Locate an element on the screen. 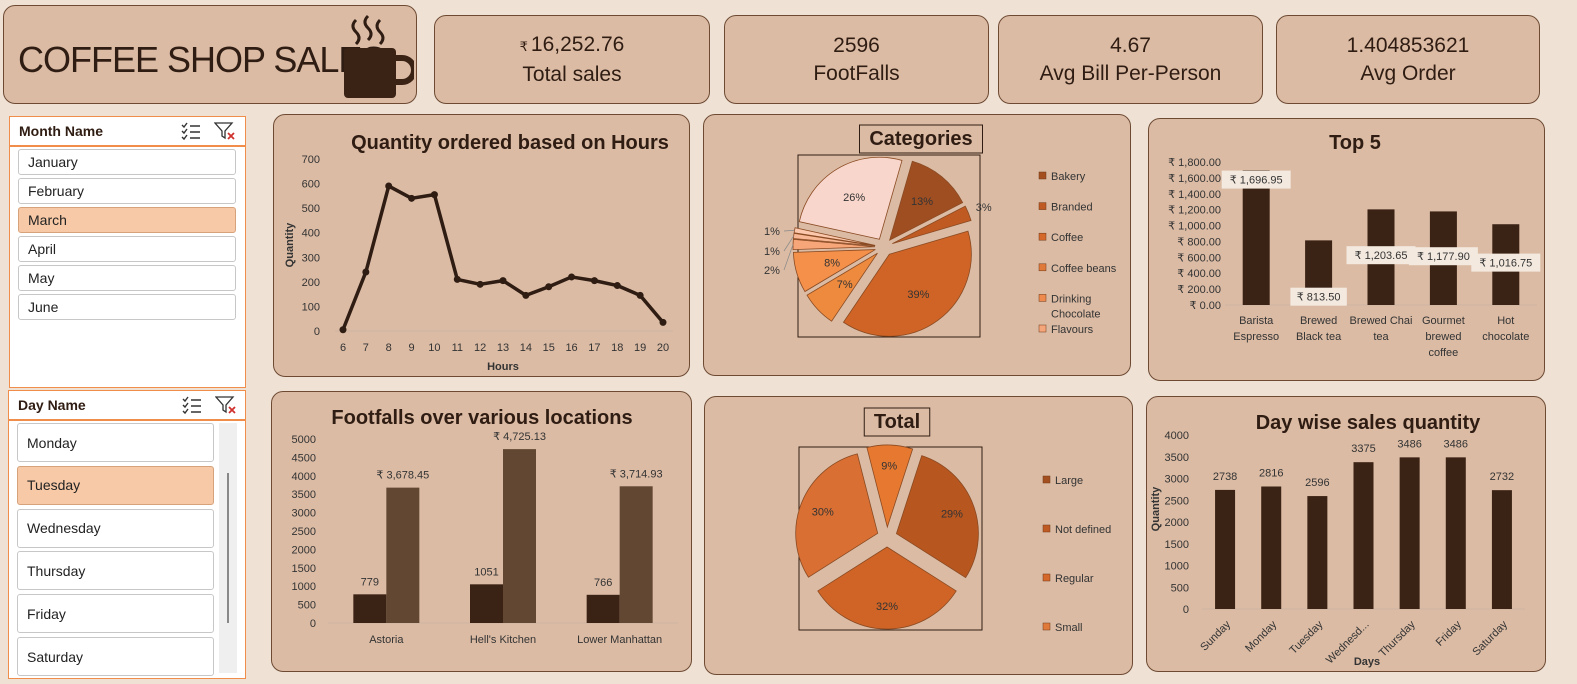 The height and width of the screenshot is (684, 1577). data-label: 3486 is located at coordinates (1456, 444).